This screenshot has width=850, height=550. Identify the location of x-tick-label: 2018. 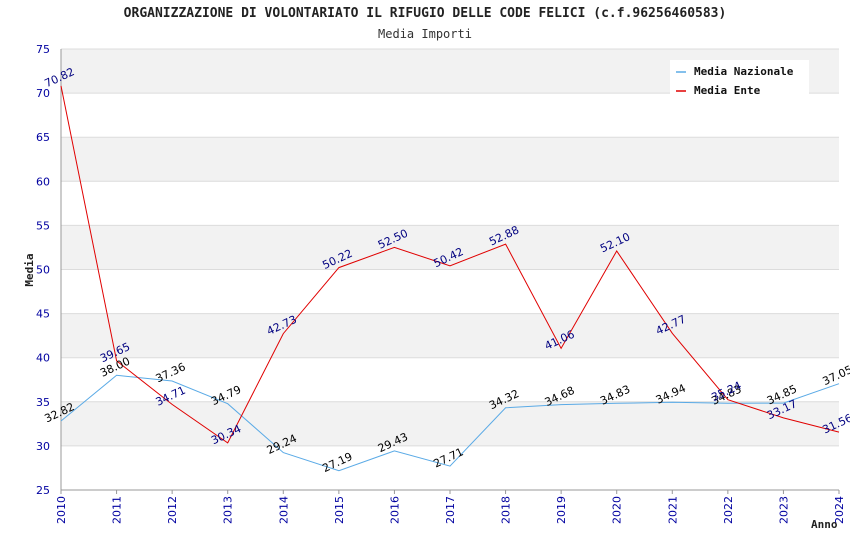
(506, 510).